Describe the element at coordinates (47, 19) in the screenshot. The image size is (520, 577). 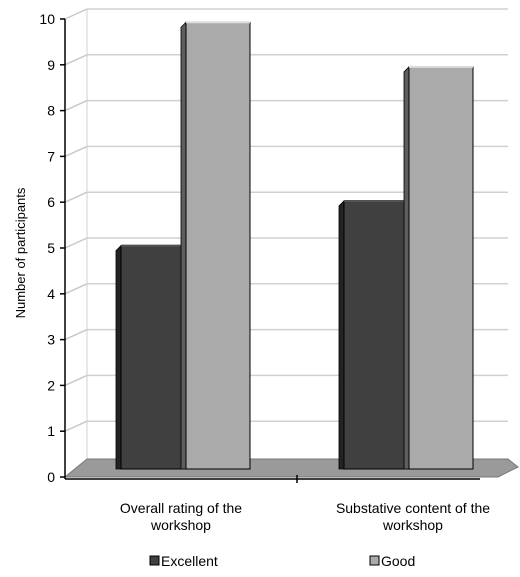
I see `y-tick-label: 10` at that location.